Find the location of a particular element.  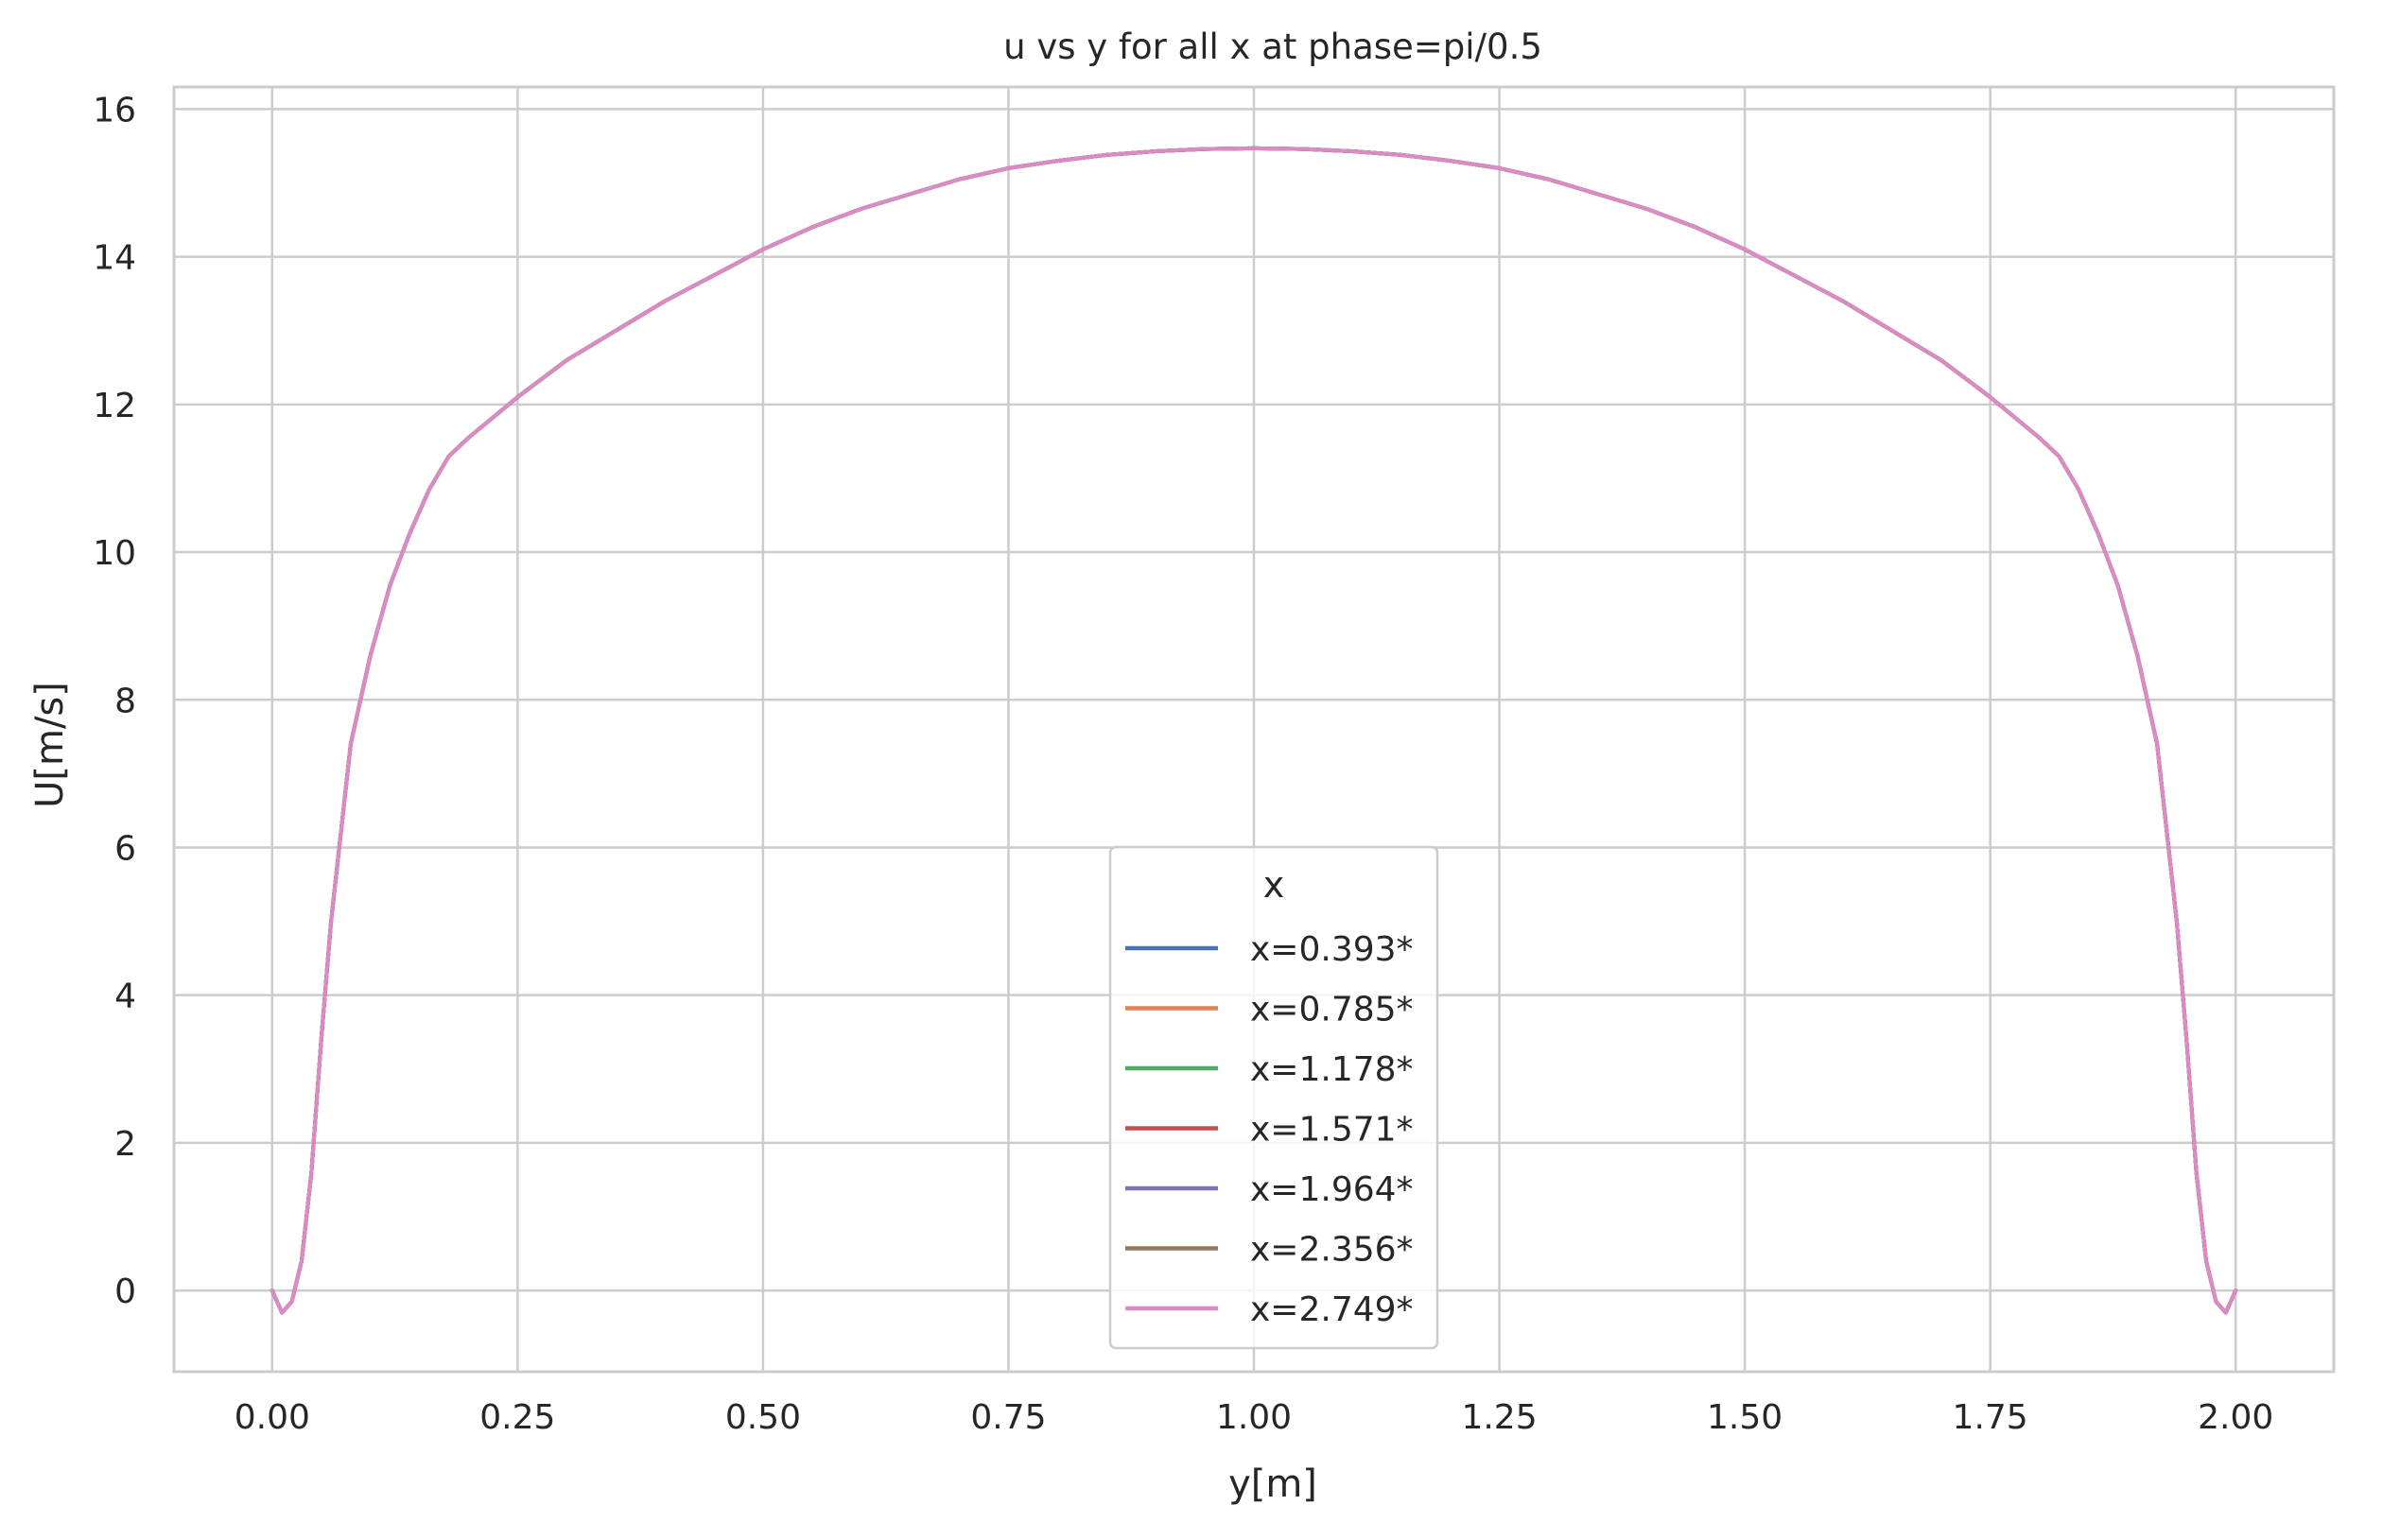

legend-entry: x=2.749* is located at coordinates (1270, 1309).